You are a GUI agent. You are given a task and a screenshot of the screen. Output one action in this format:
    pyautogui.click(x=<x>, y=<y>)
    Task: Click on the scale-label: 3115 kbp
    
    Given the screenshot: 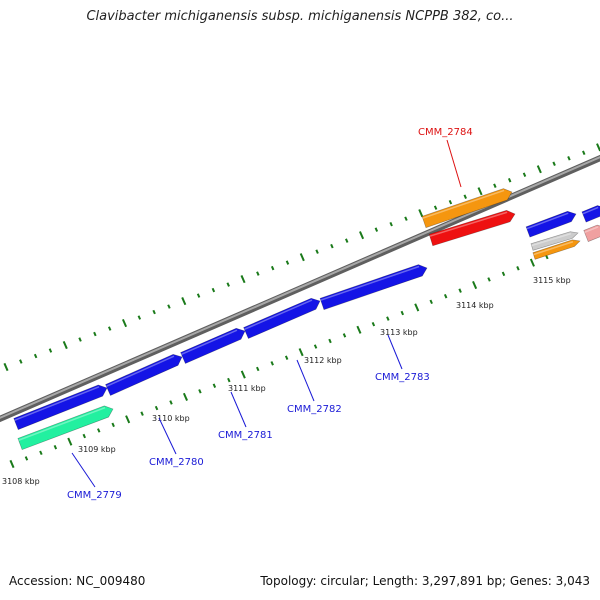 What is the action you would take?
    pyautogui.click(x=552, y=280)
    